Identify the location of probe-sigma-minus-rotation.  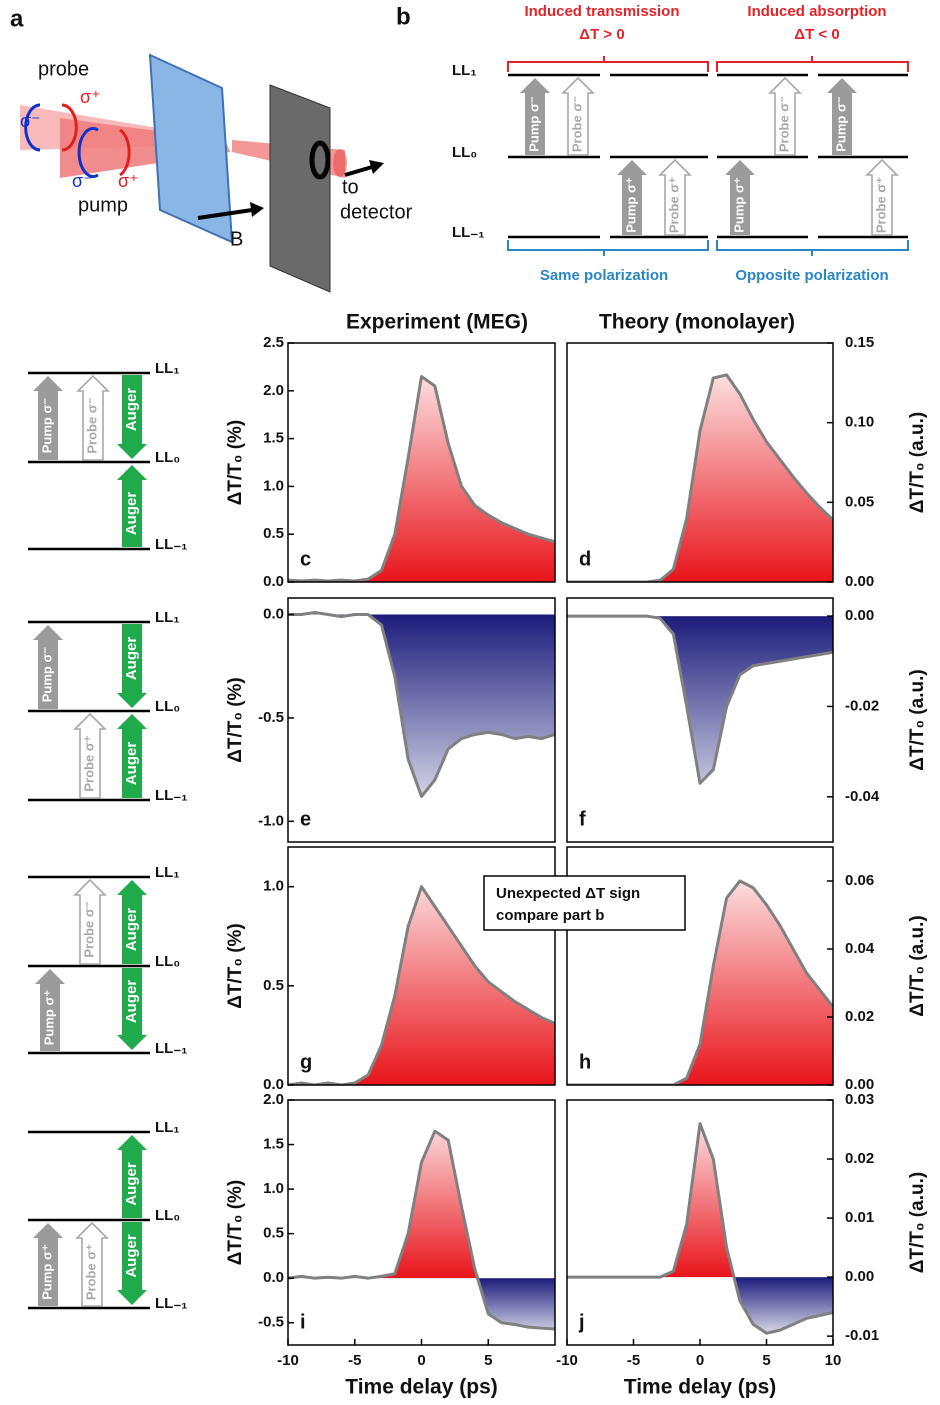
(32, 127).